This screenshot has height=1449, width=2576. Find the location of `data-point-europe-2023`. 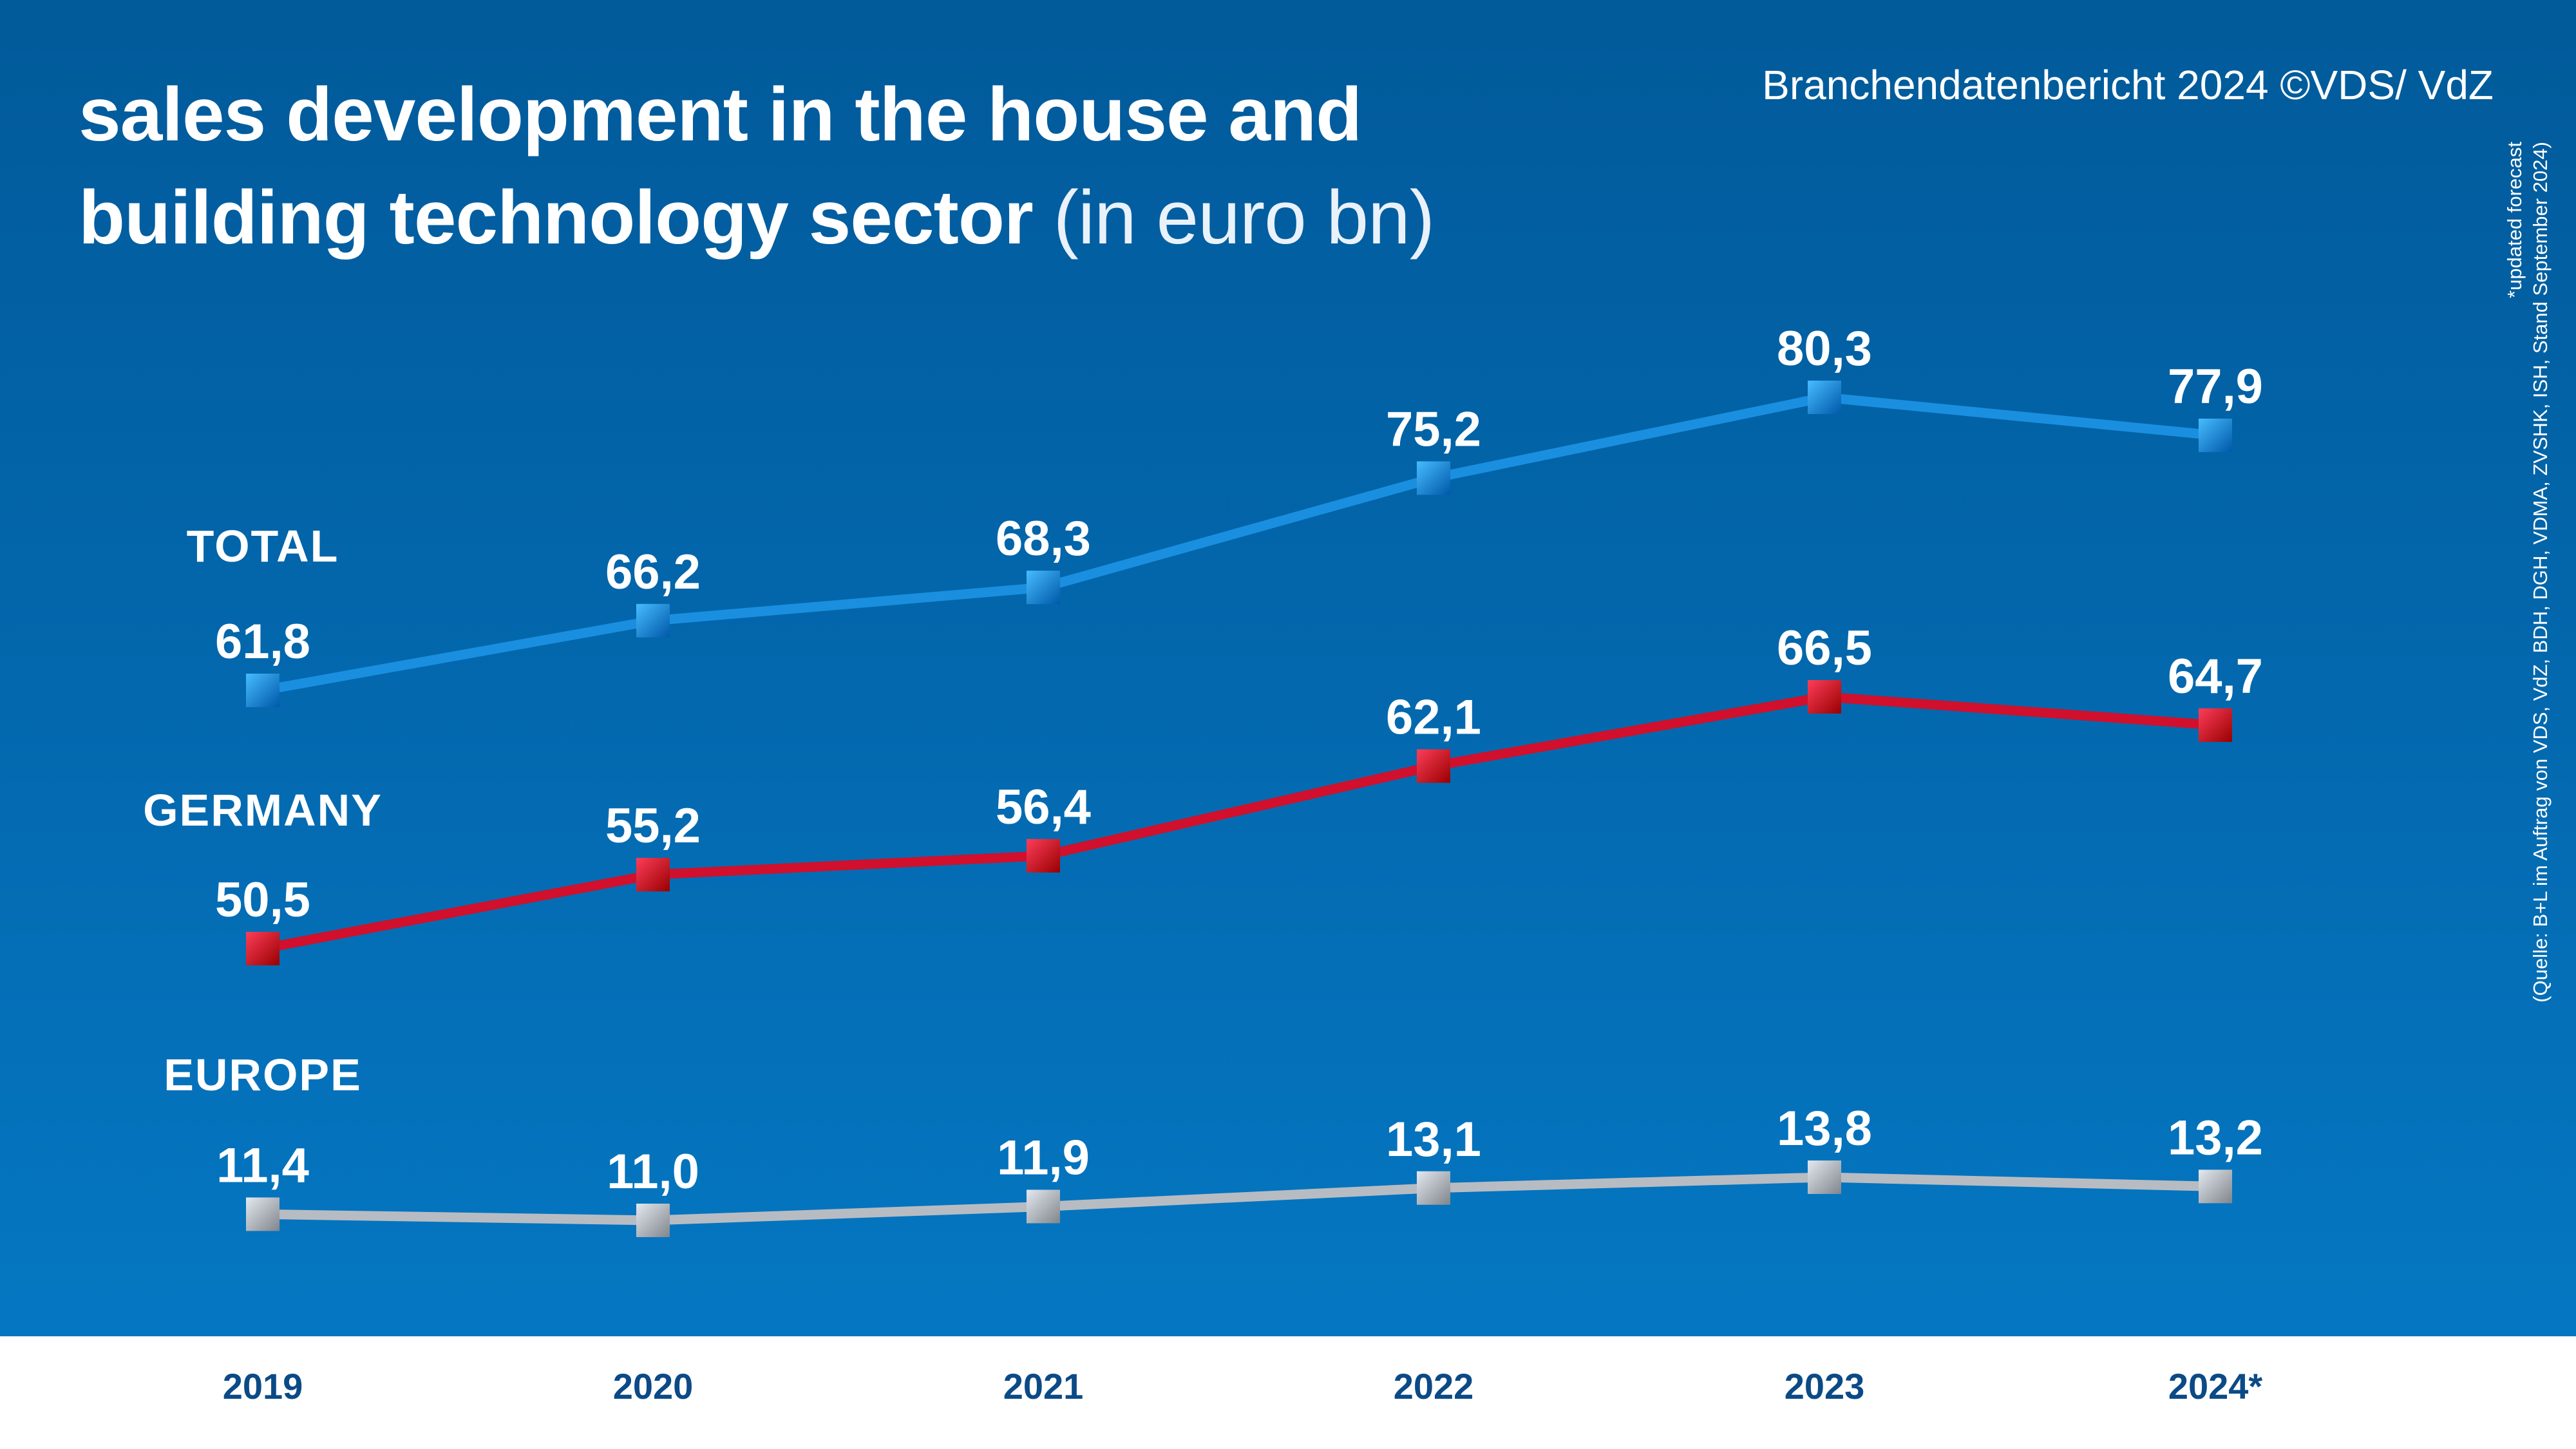

data-point-europe-2023 is located at coordinates (1824, 1177).